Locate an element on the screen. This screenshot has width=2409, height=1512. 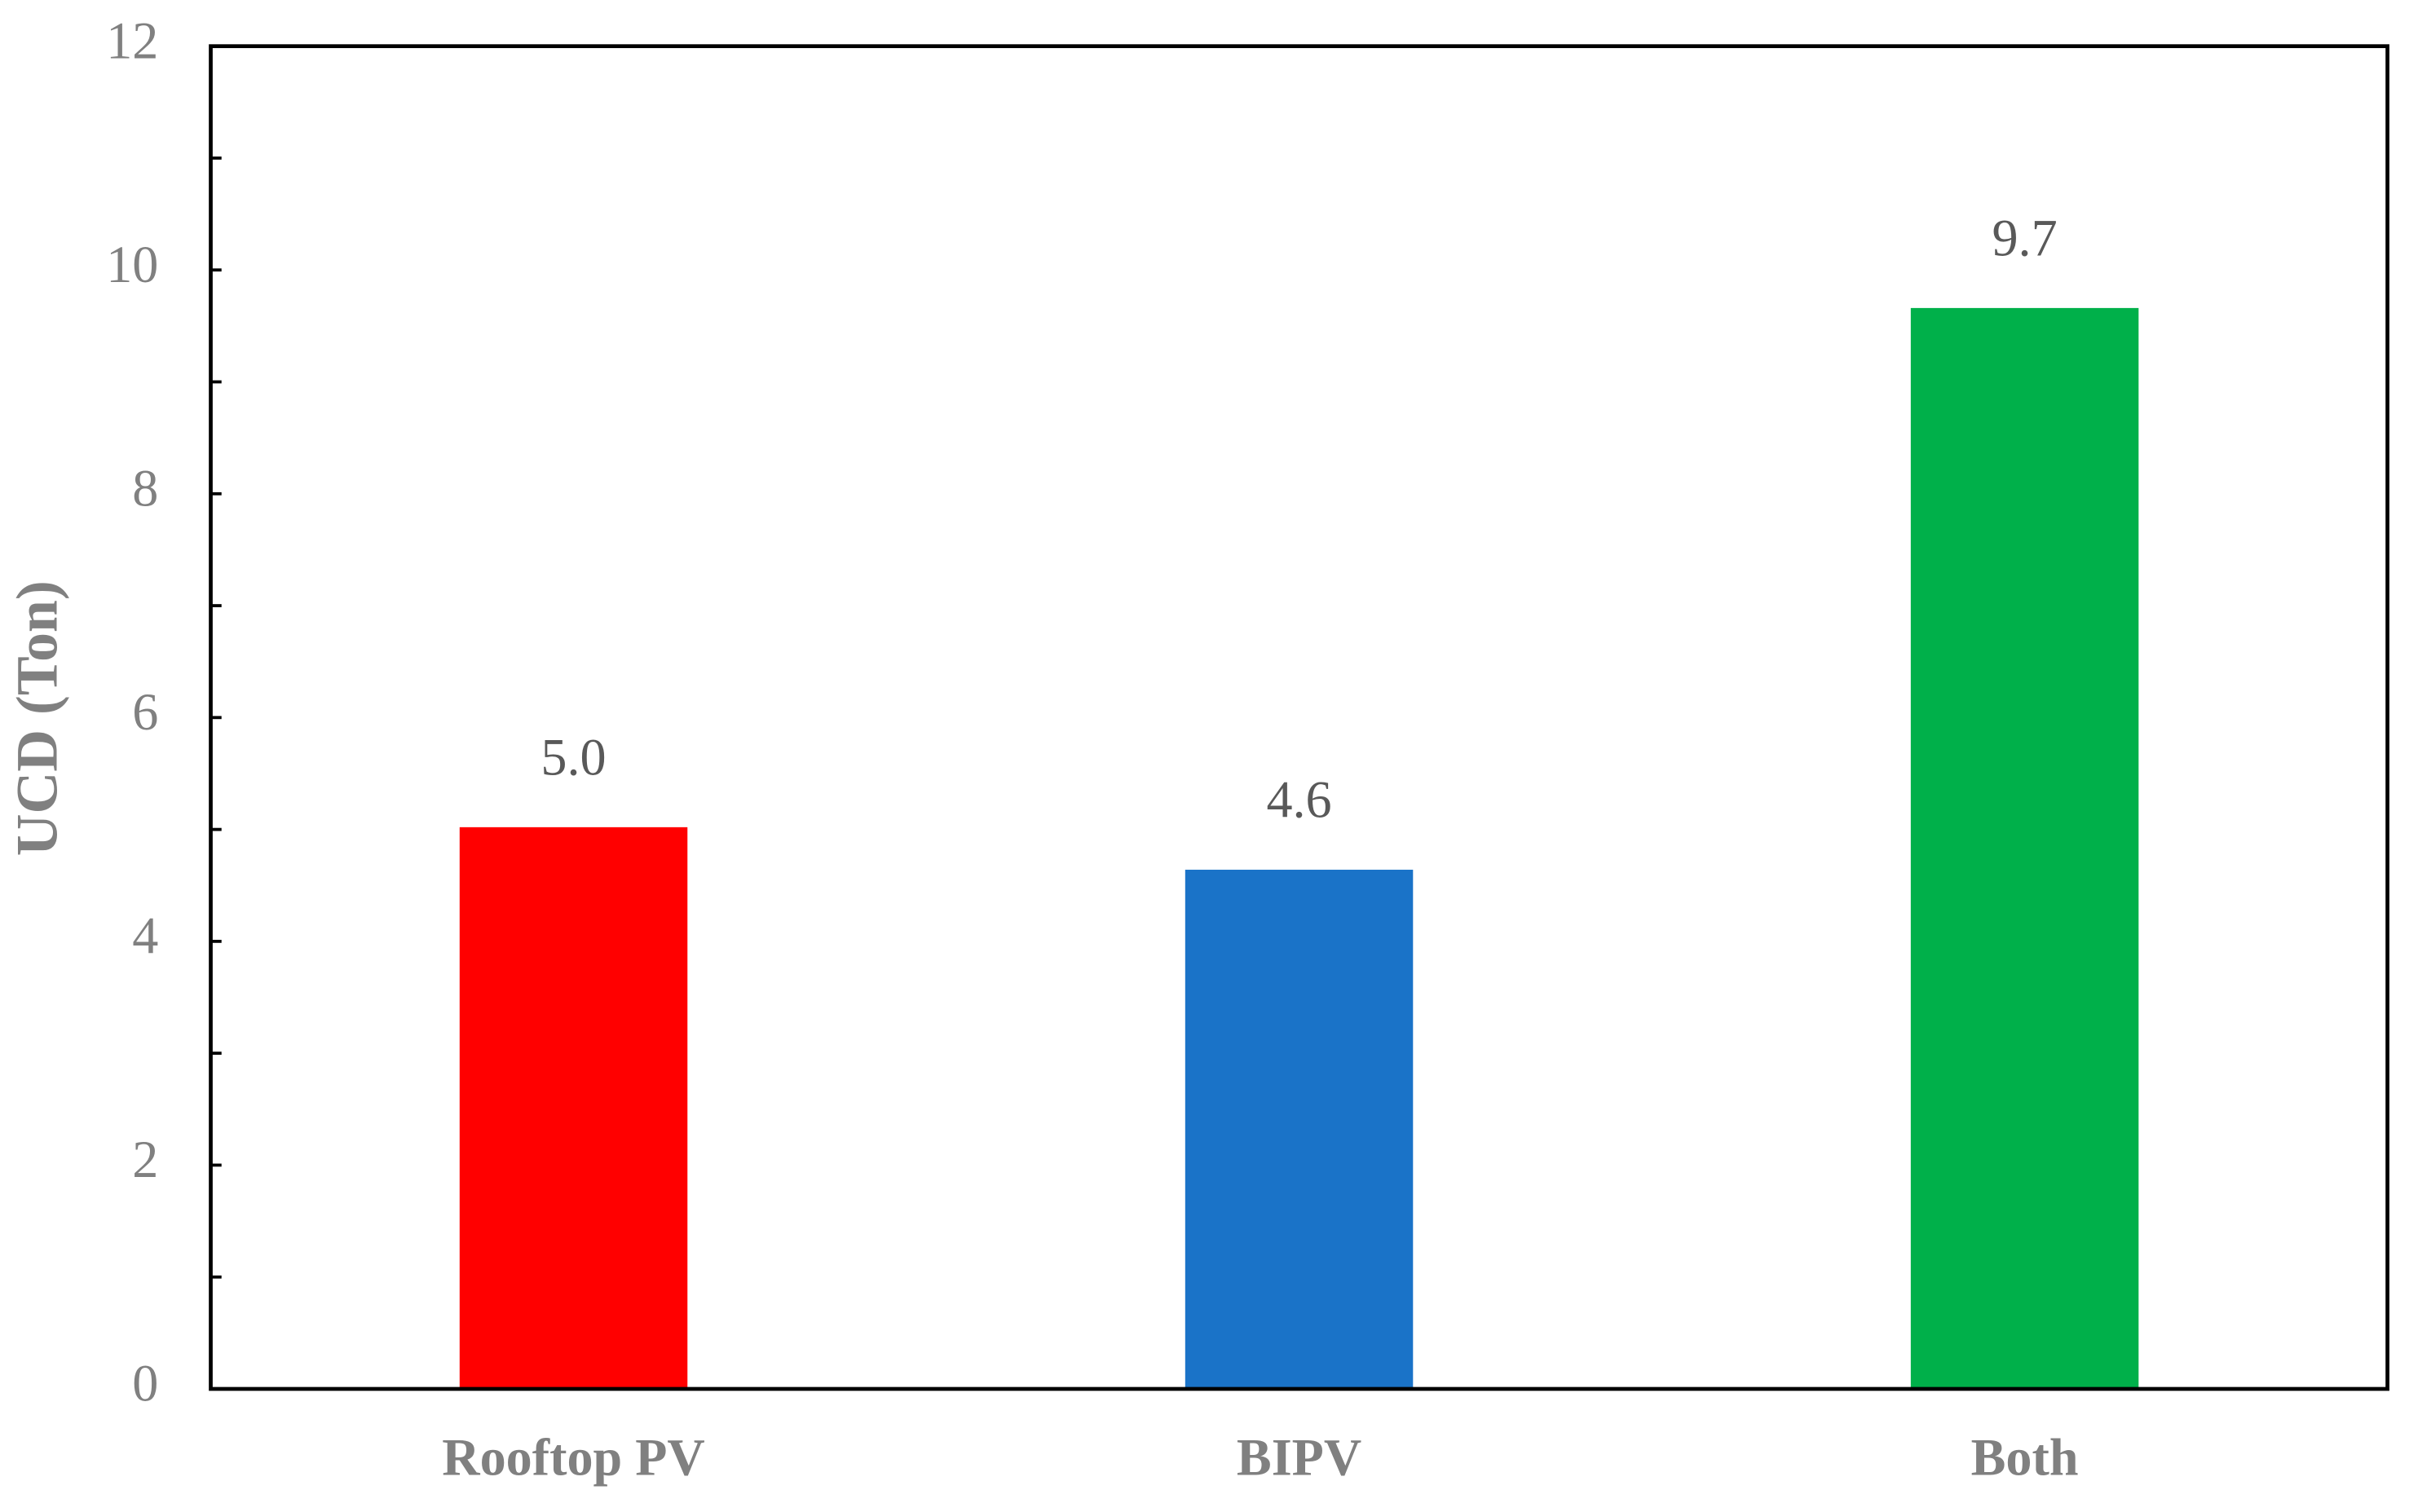
y-tick-label: 12 is located at coordinates (132, 40).